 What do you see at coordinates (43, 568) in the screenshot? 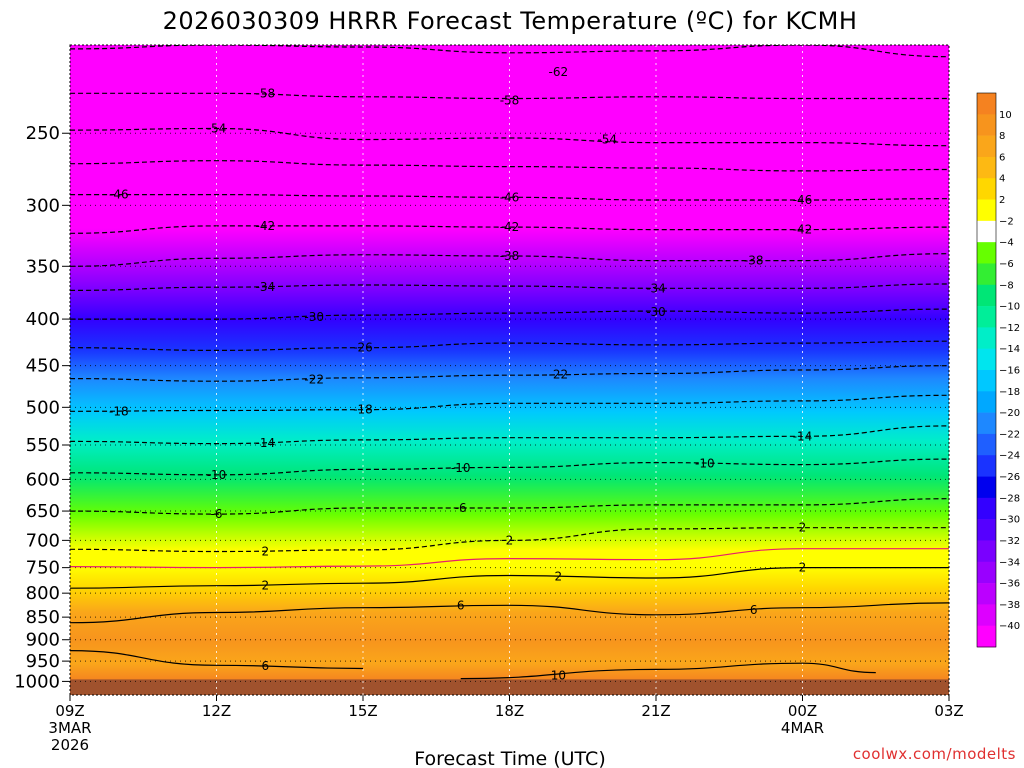
I see `pressure-tick-label: 750` at bounding box center [43, 568].